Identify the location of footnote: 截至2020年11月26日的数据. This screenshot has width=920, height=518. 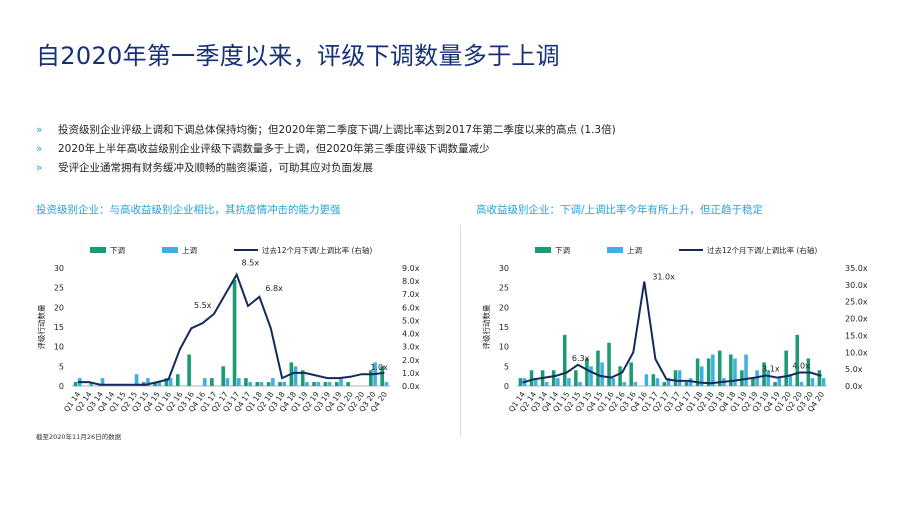
(79, 437).